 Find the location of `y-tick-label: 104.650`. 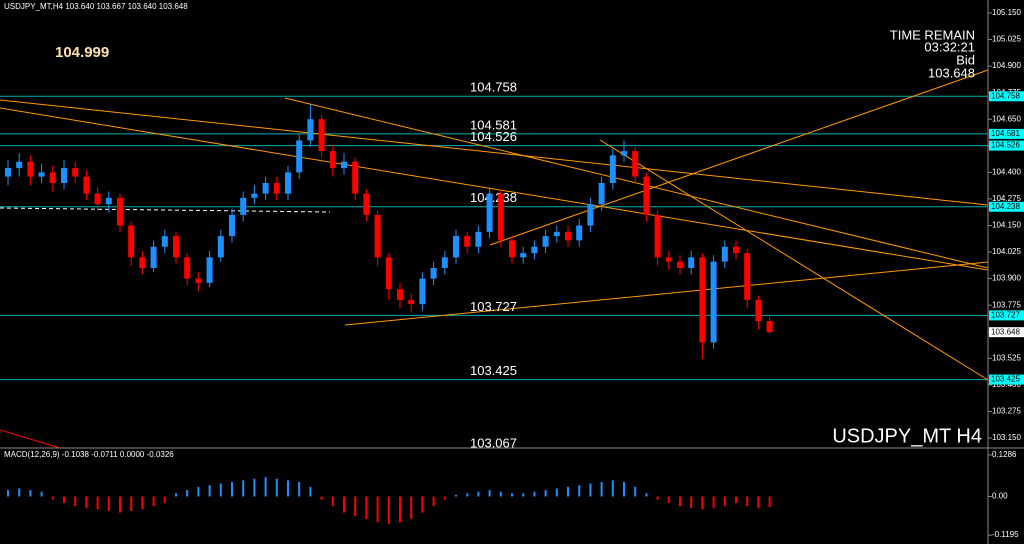

y-tick-label: 104.650 is located at coordinates (1006, 118).